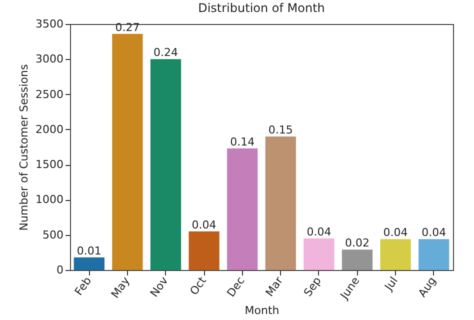  What do you see at coordinates (50, 24) in the screenshot?
I see `y-tick-label: 3500` at bounding box center [50, 24].